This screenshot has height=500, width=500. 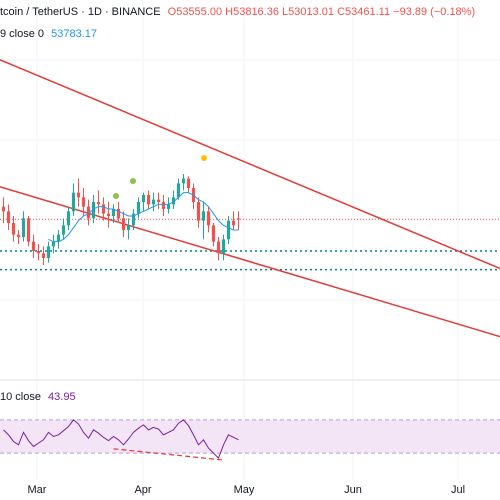 I want to click on rsi-pane, so click(x=250, y=440).